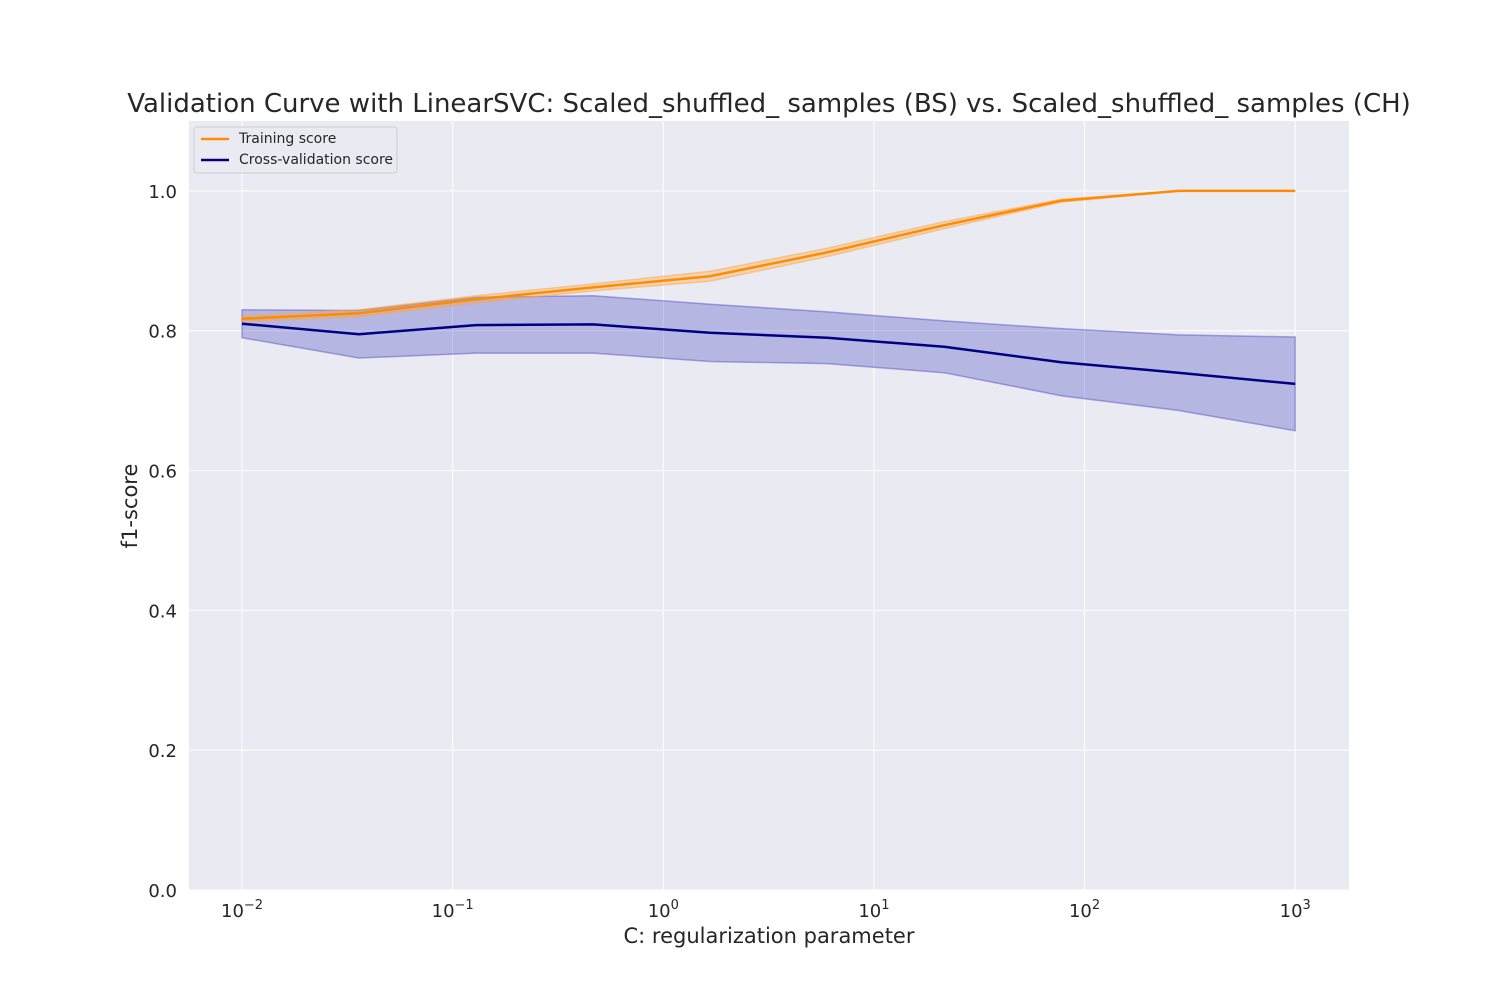  What do you see at coordinates (453, 910) in the screenshot?
I see `x-tick-label: 10⁻¹` at bounding box center [453, 910].